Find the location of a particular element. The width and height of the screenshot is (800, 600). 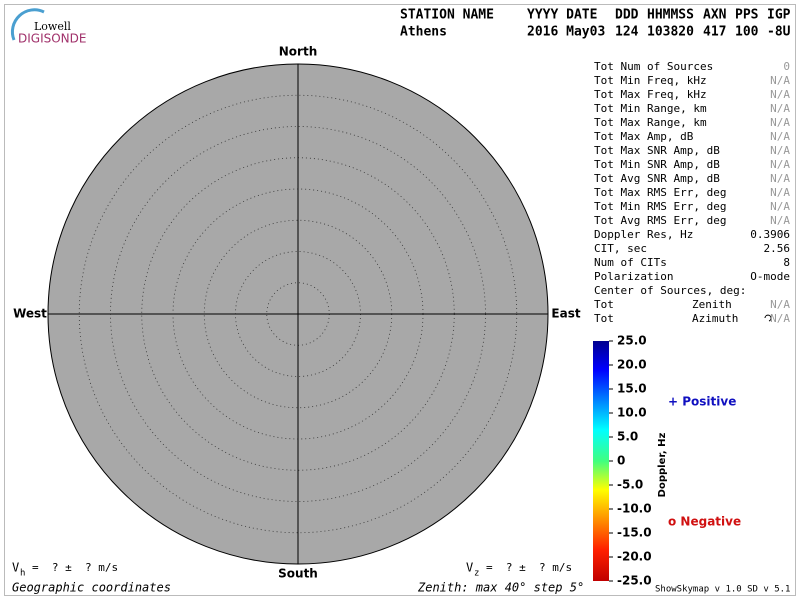

colorbar-label: 15.0 is located at coordinates (632, 389).